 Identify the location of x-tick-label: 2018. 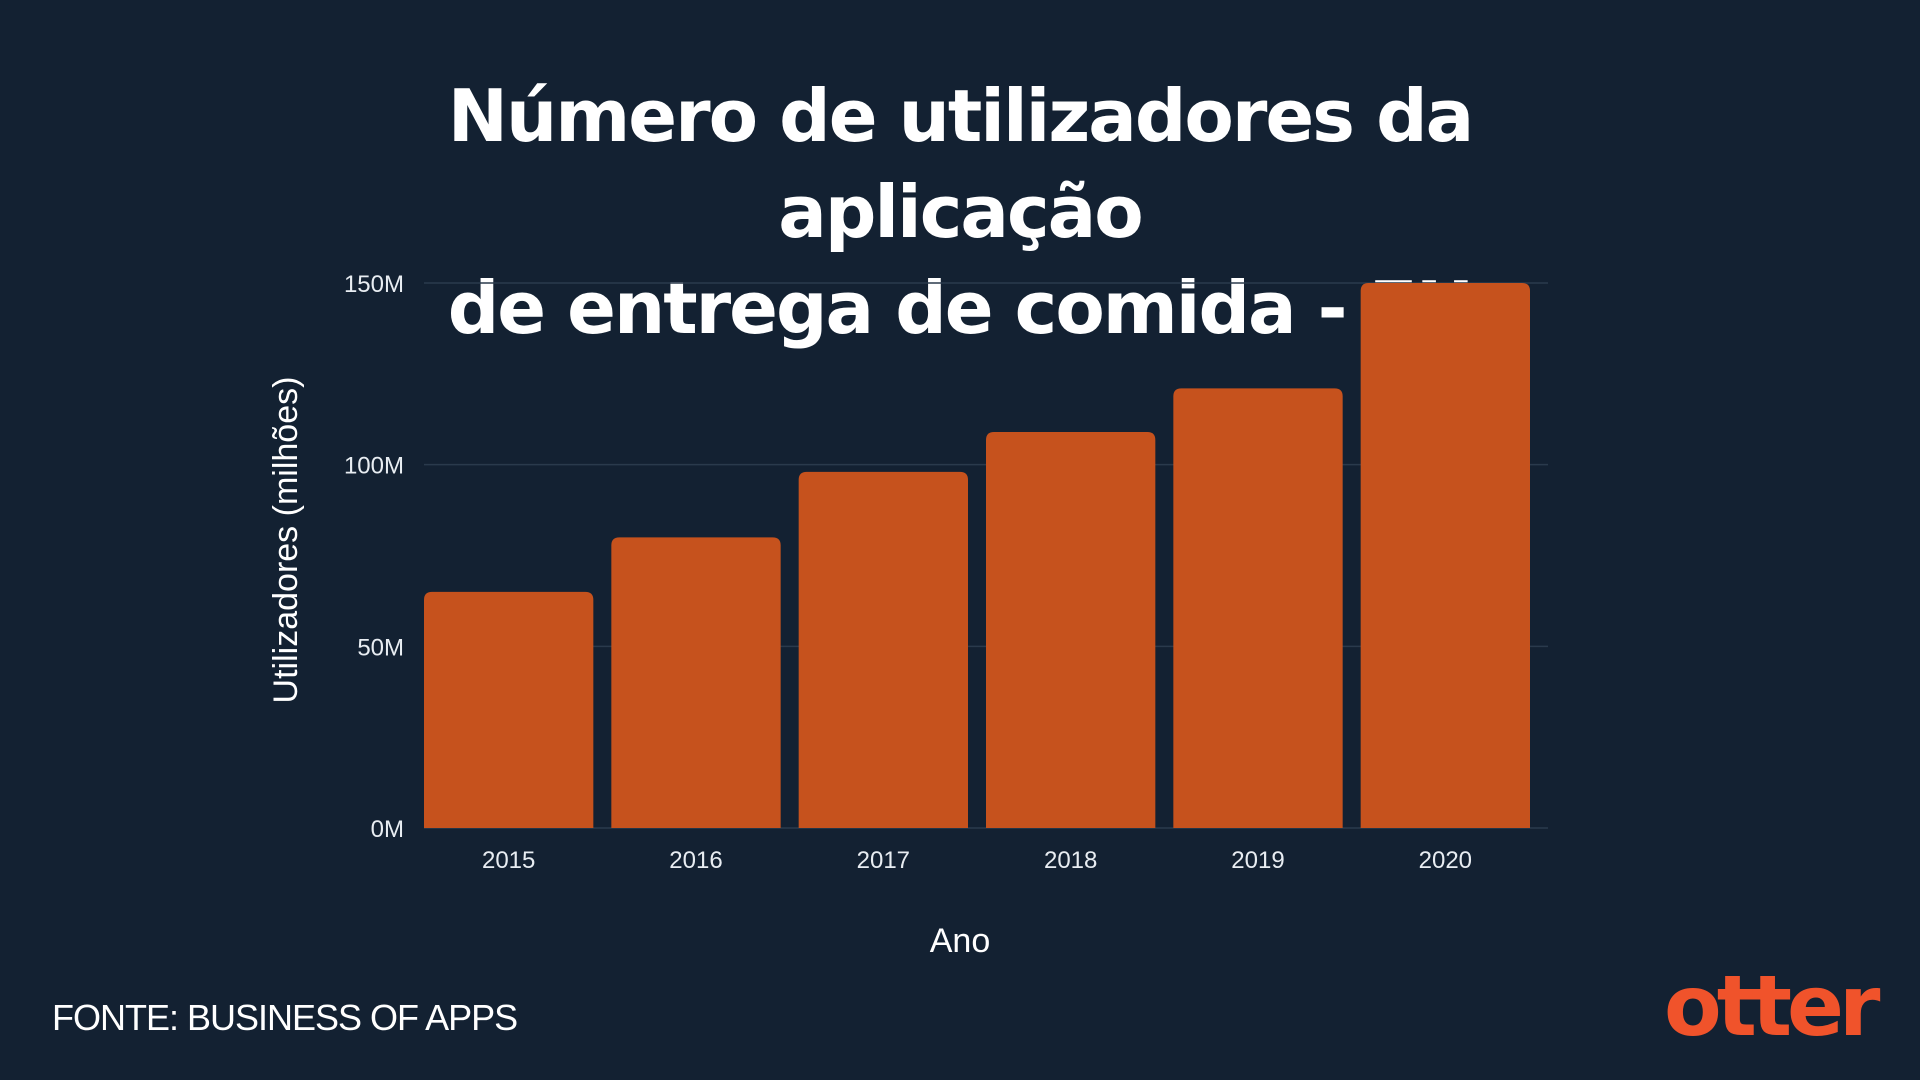
(1070, 860).